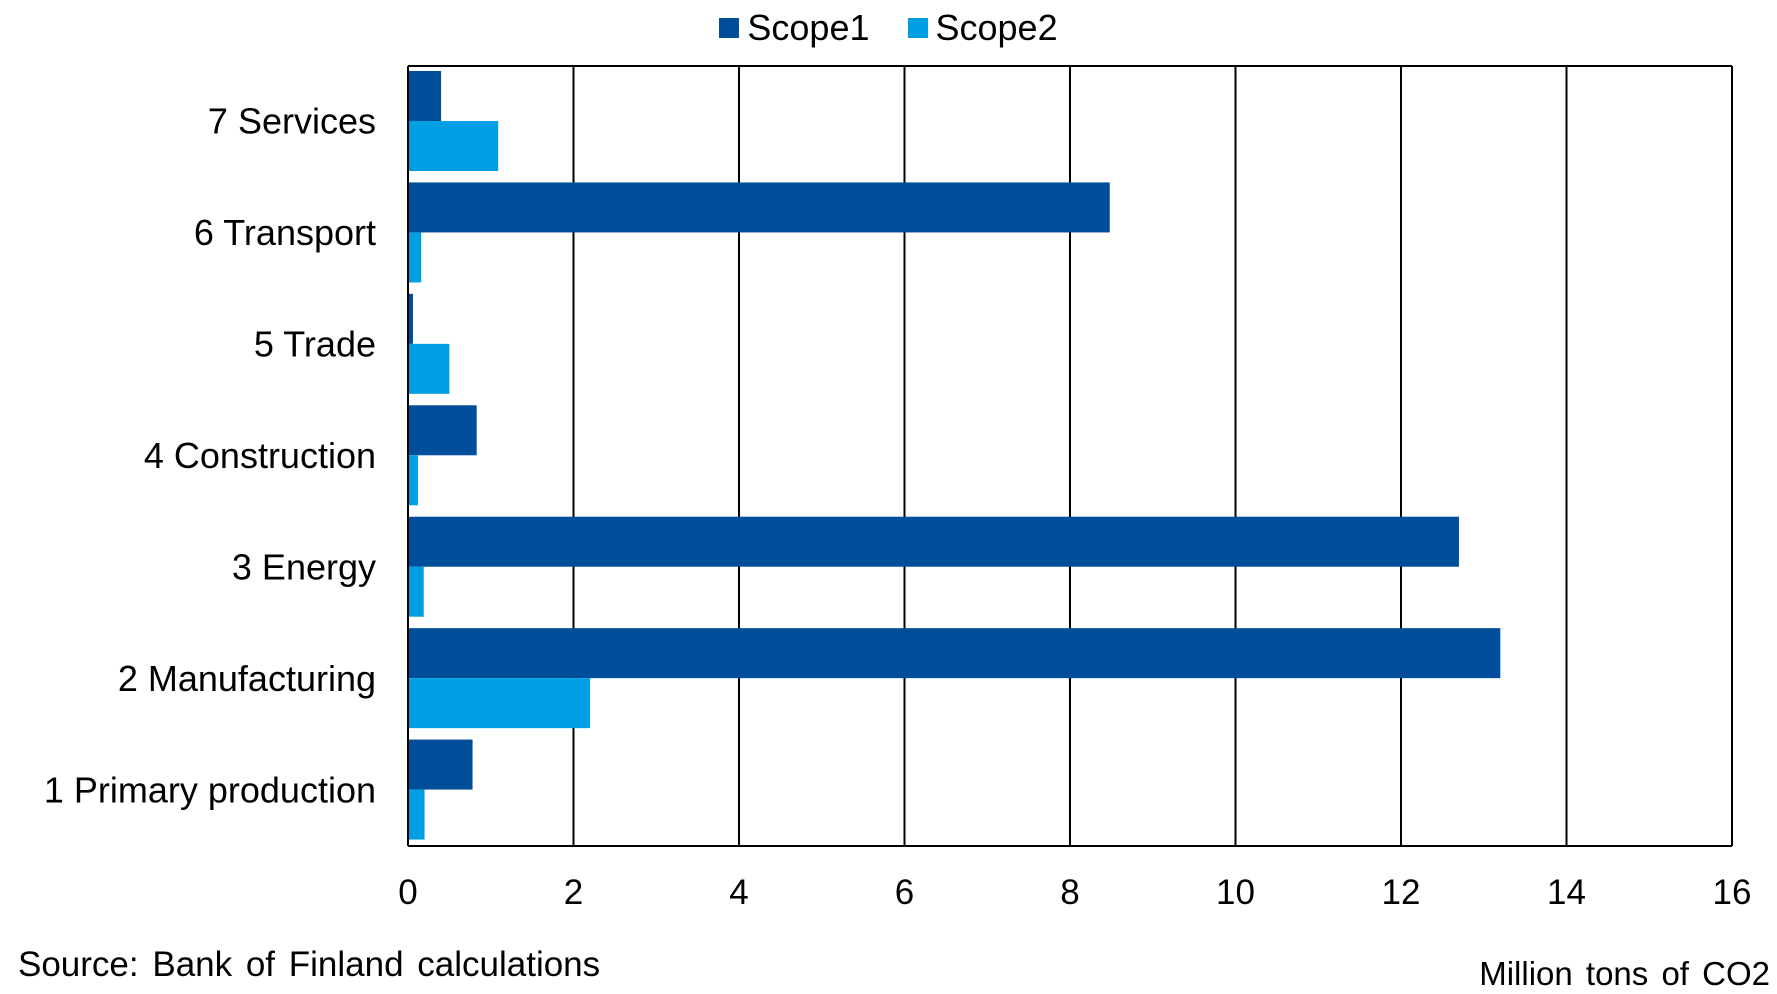 Image resolution: width=1777 pixels, height=994 pixels. I want to click on legend-swatch-scope1, so click(729, 28).